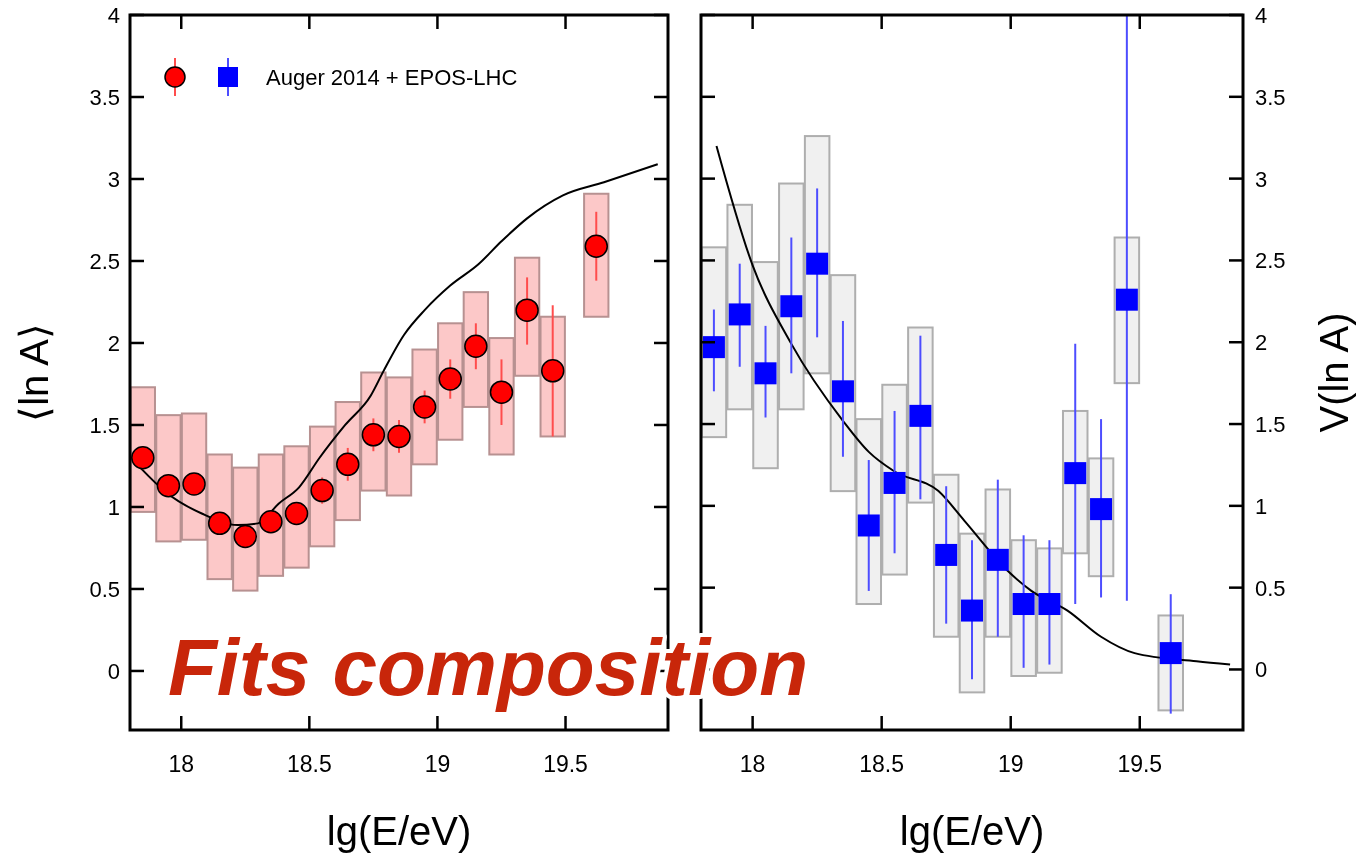  Describe the element at coordinates (1261, 343) in the screenshot. I see `y2-tick-label: 2` at that location.